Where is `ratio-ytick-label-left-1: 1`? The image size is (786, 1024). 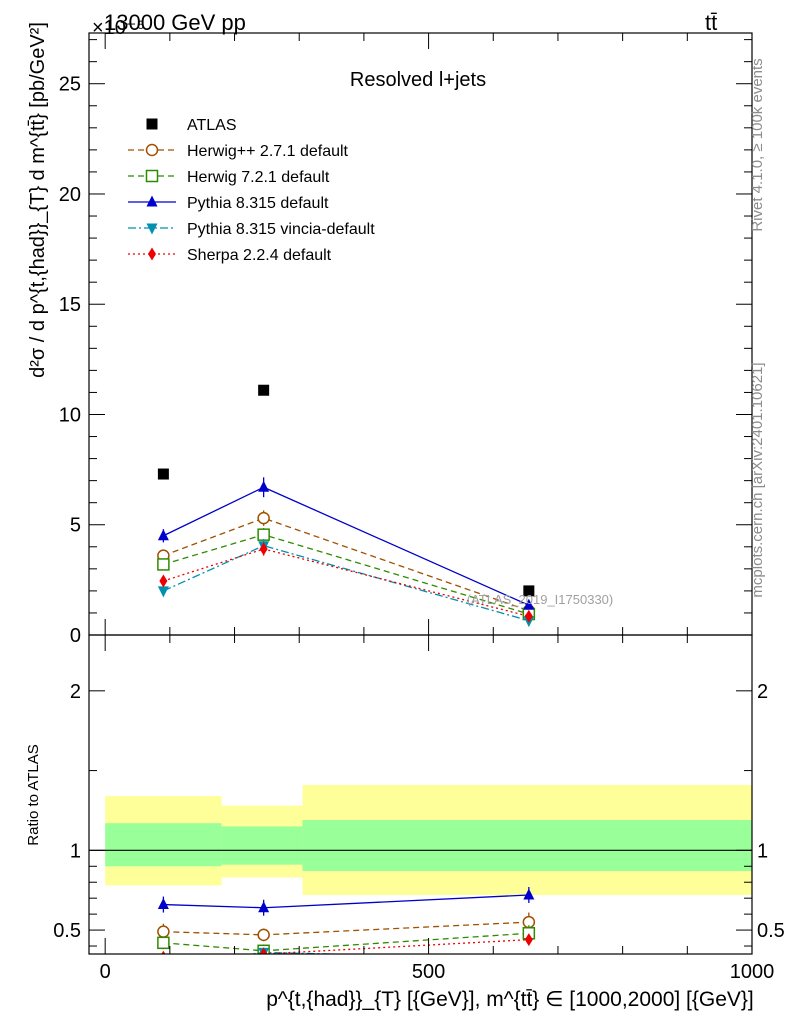
ratio-ytick-label-left-1: 1 is located at coordinates (75, 851).